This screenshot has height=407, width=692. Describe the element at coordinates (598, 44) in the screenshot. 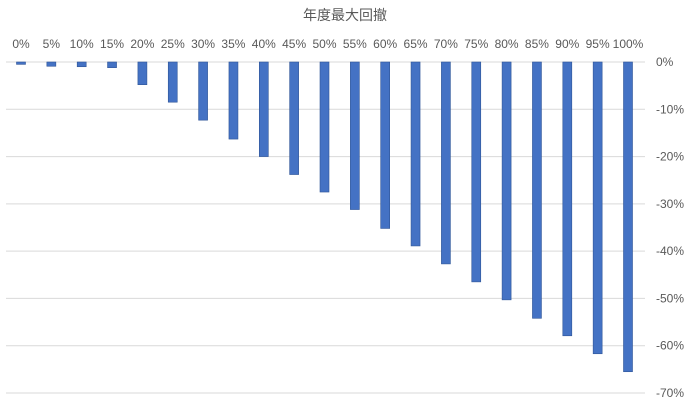

I see `x-tick-label: 95%` at that location.